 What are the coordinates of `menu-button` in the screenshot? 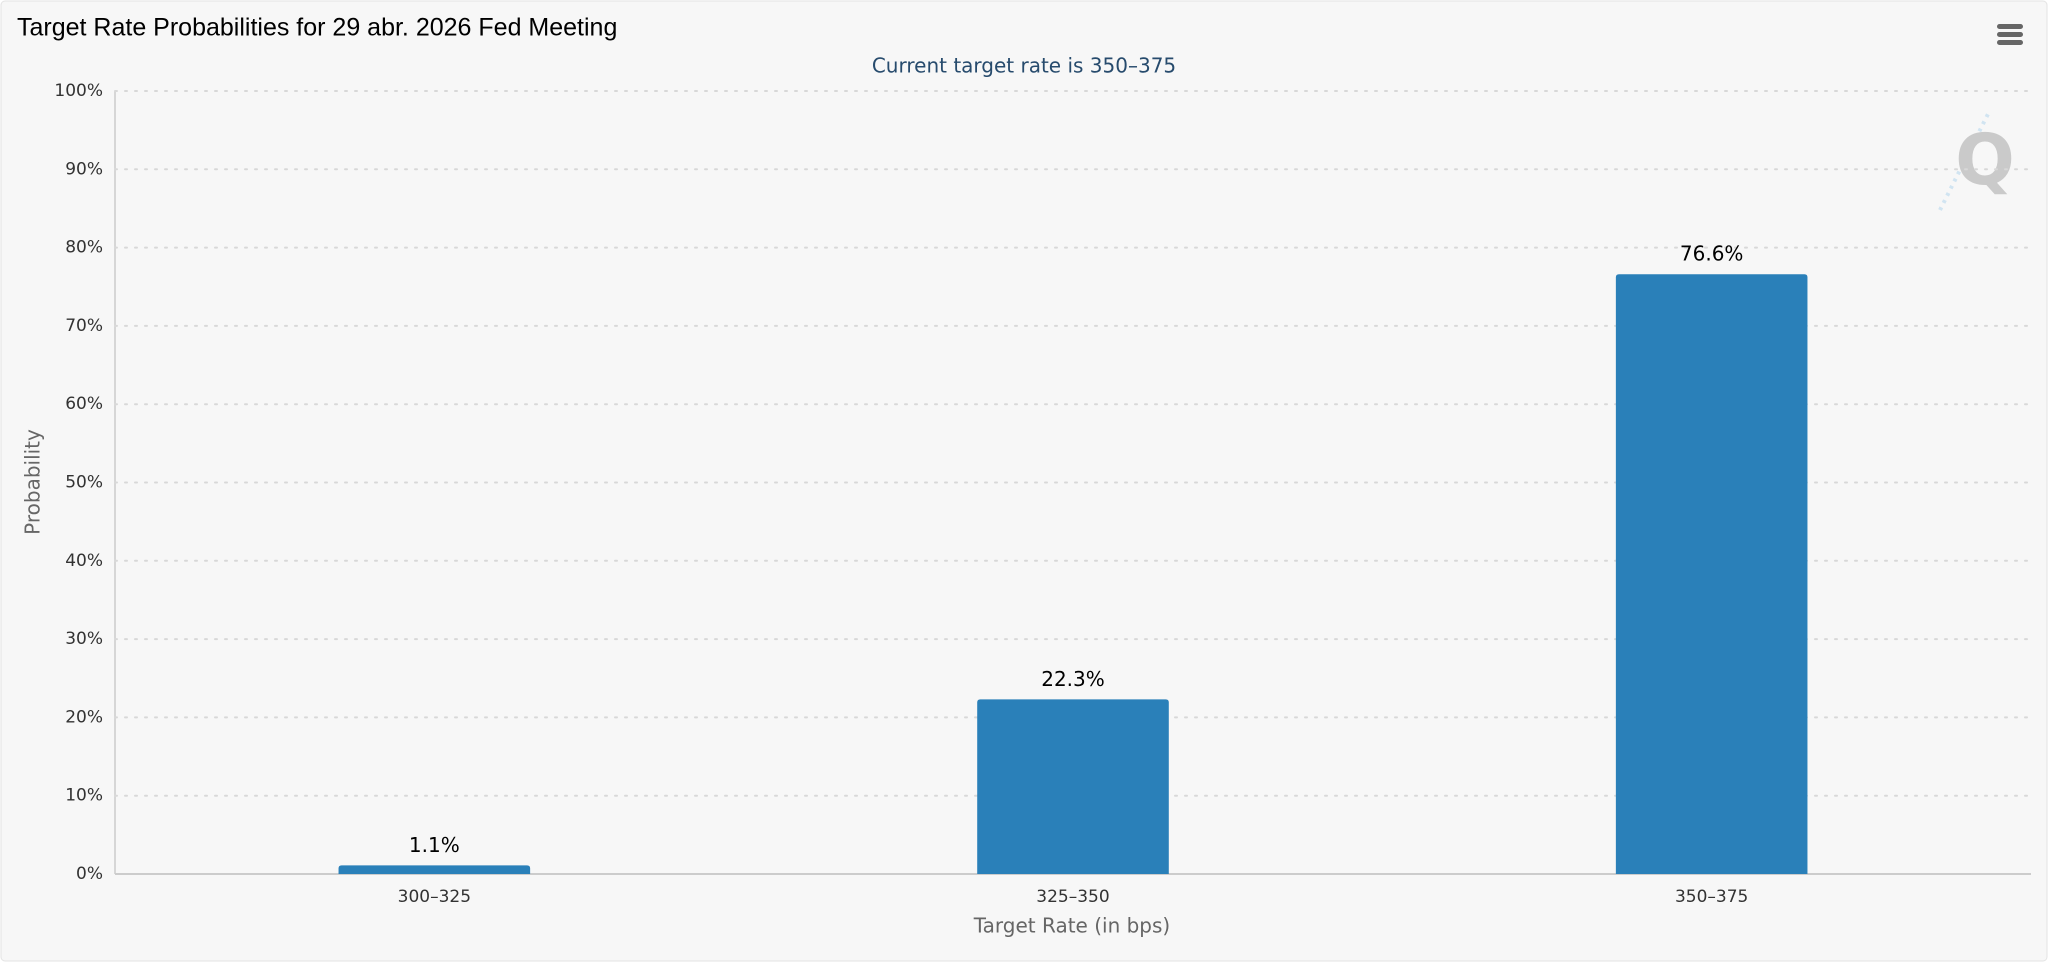 It's located at (2010, 35).